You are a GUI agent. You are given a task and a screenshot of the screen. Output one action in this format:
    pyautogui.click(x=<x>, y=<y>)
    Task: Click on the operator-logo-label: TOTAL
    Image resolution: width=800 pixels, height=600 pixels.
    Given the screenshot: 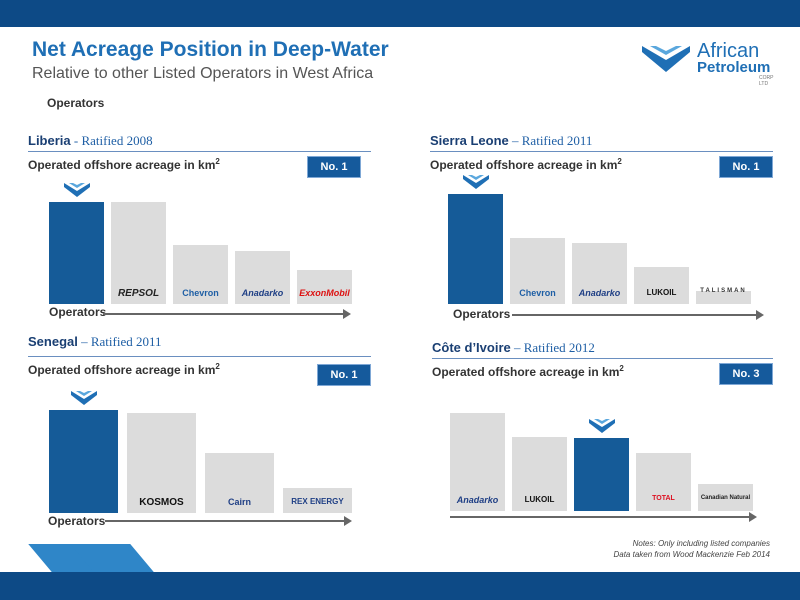 What is the action you would take?
    pyautogui.click(x=663, y=498)
    